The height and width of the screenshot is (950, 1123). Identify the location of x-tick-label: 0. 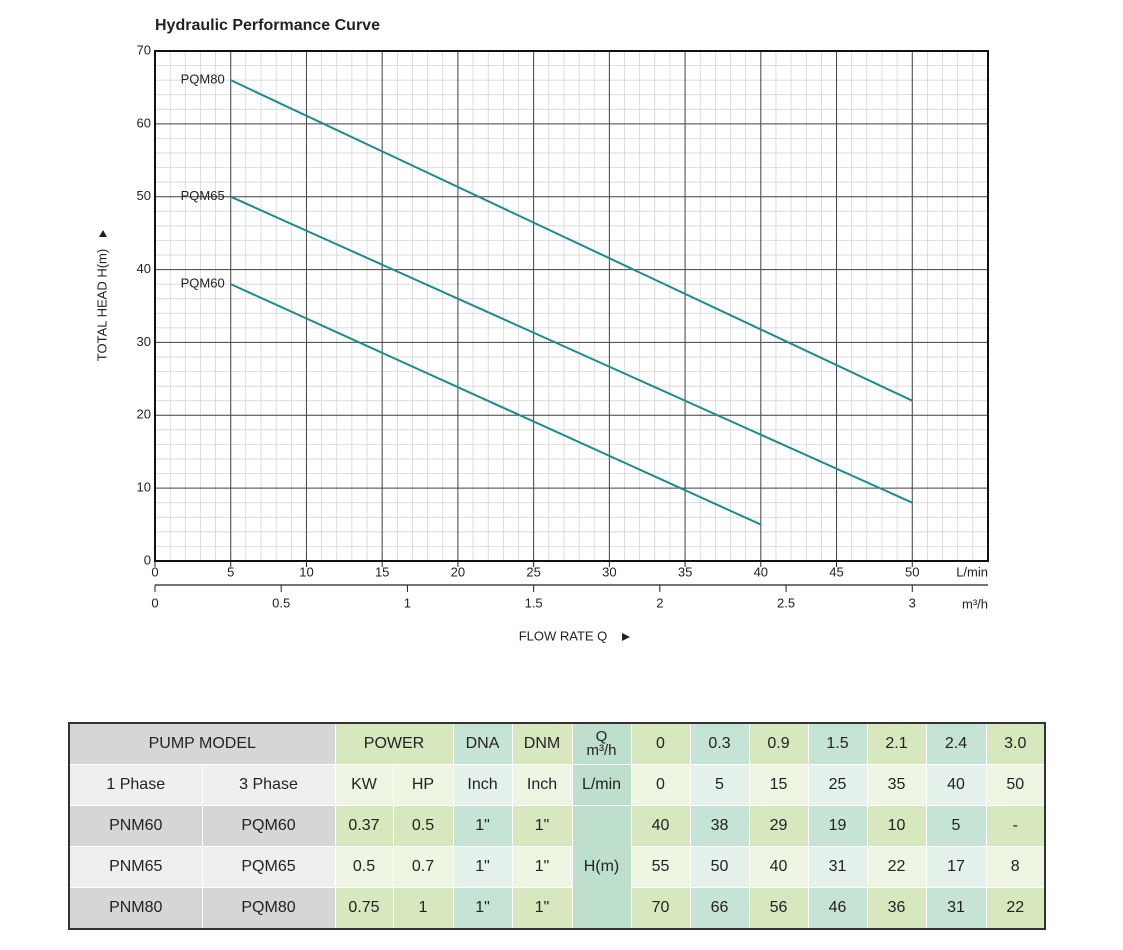
(154, 571).